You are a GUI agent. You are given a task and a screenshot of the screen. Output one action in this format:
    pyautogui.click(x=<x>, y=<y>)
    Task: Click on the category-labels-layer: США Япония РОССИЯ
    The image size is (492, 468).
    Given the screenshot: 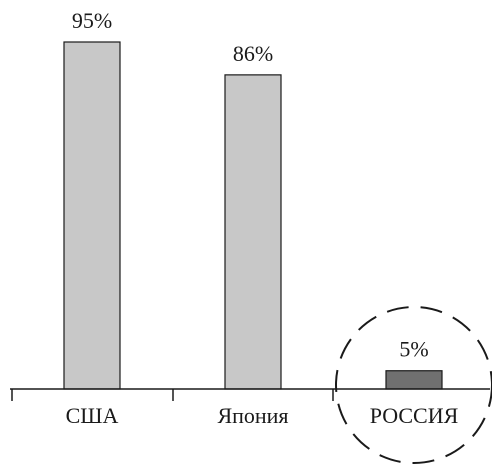 What is the action you would take?
    pyautogui.click(x=262, y=415)
    